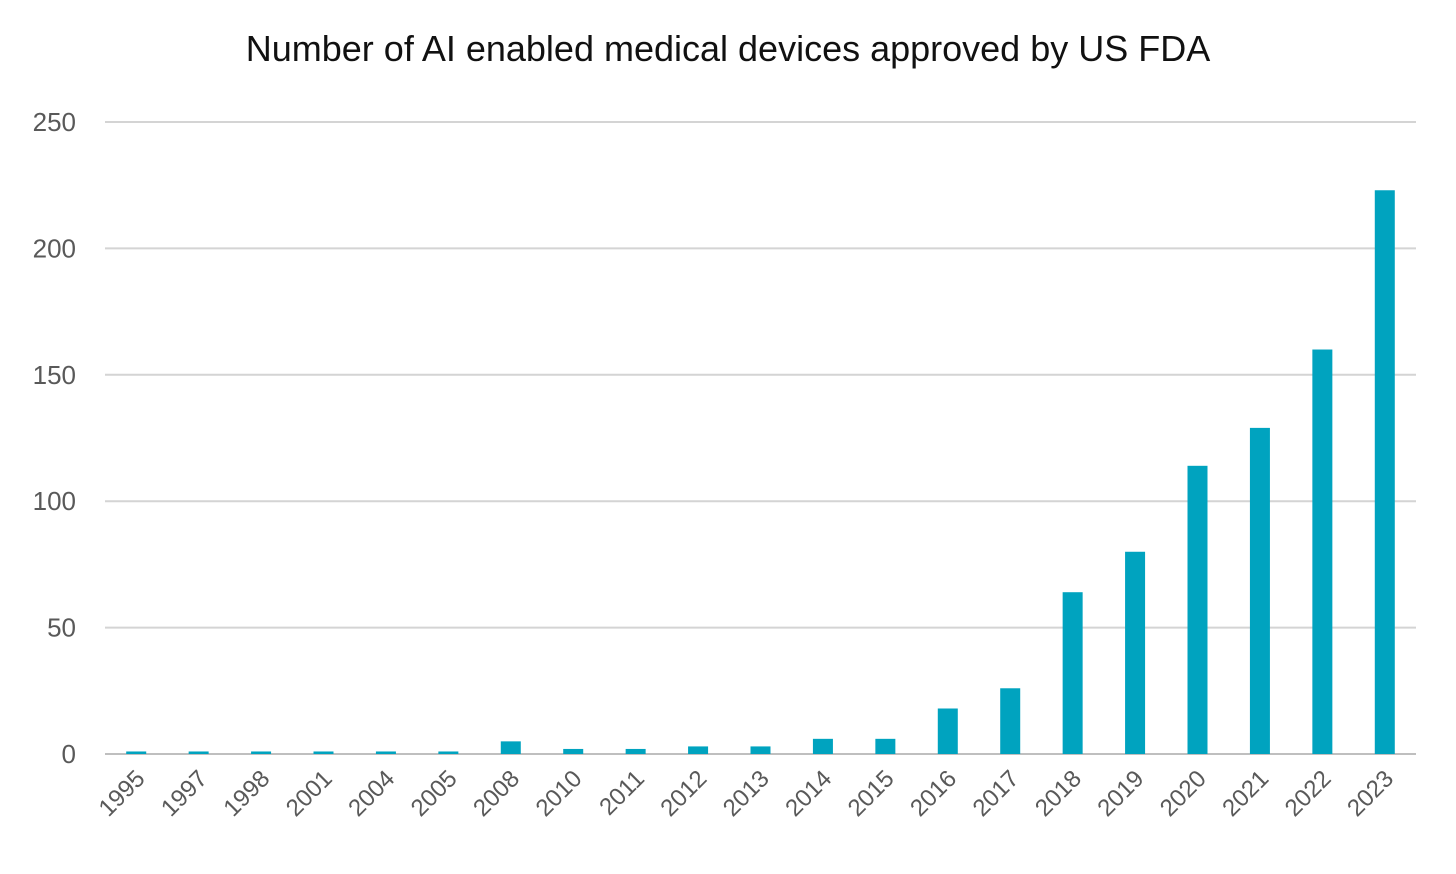 This screenshot has height=874, width=1456. What do you see at coordinates (1058, 793) in the screenshot?
I see `x-tick-label: 2018` at bounding box center [1058, 793].